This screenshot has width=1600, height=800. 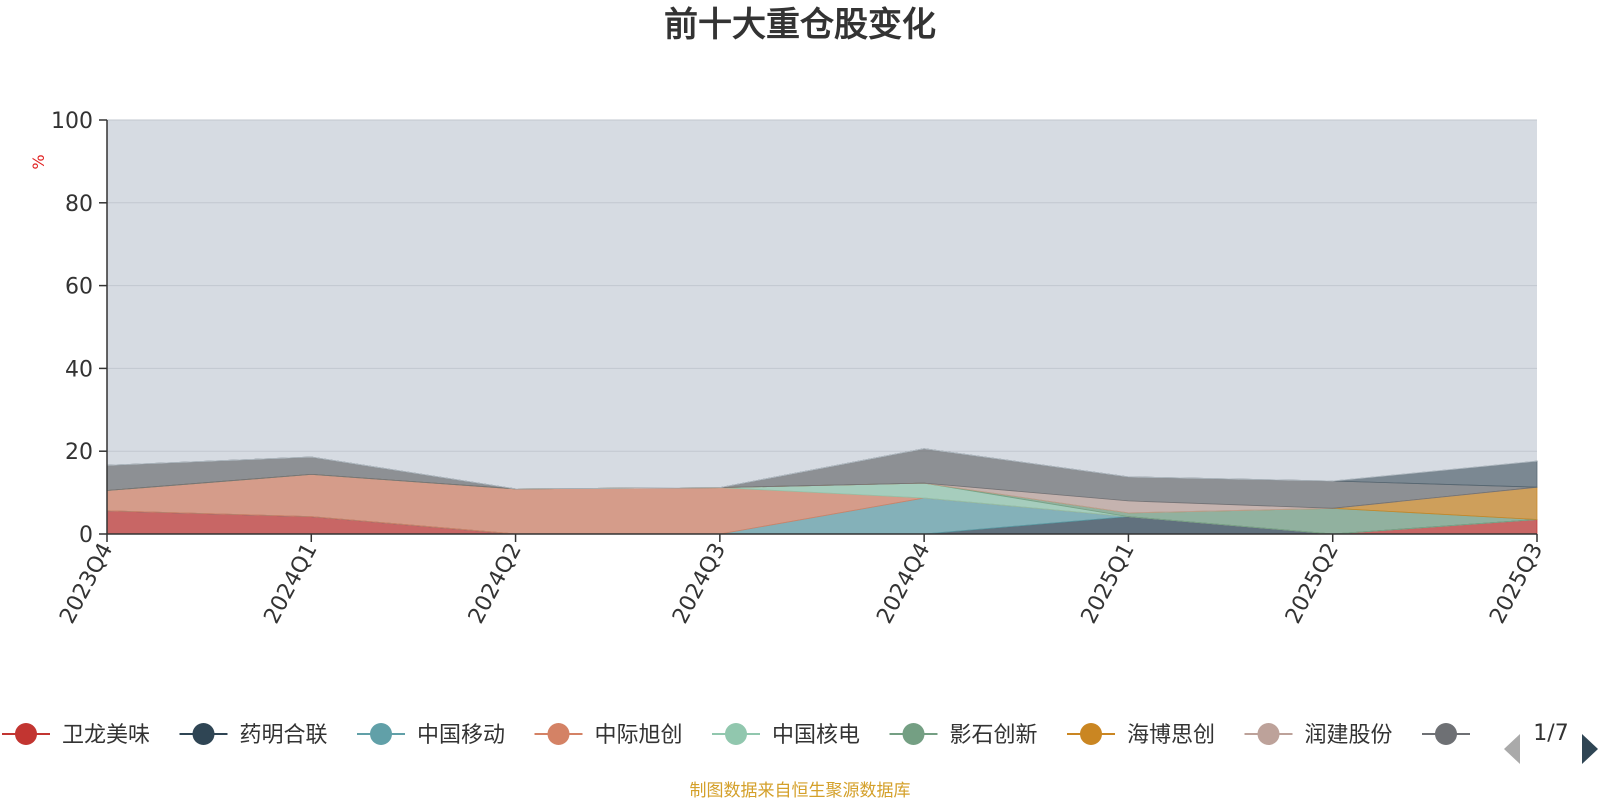 I want to click on y-tick-label: 80, so click(x=79, y=204).